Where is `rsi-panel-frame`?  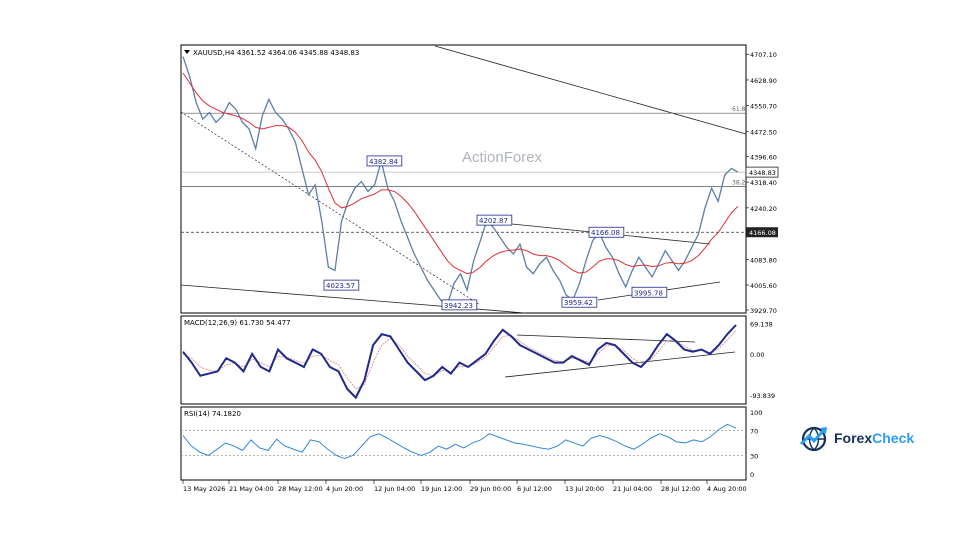 rsi-panel-frame is located at coordinates (463, 443).